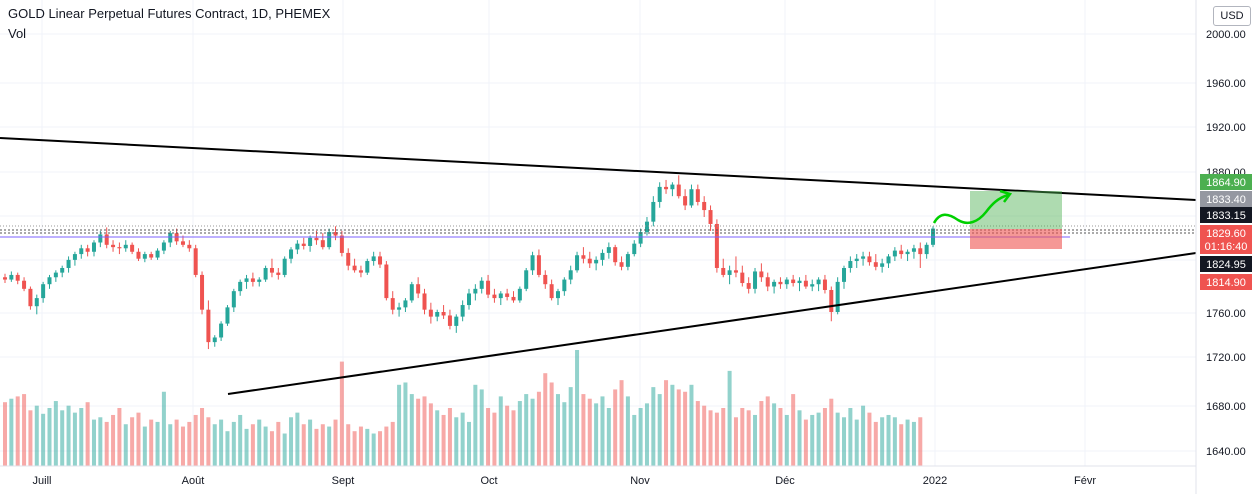  What do you see at coordinates (970, 208) in the screenshot?
I see `projection-arrow` at bounding box center [970, 208].